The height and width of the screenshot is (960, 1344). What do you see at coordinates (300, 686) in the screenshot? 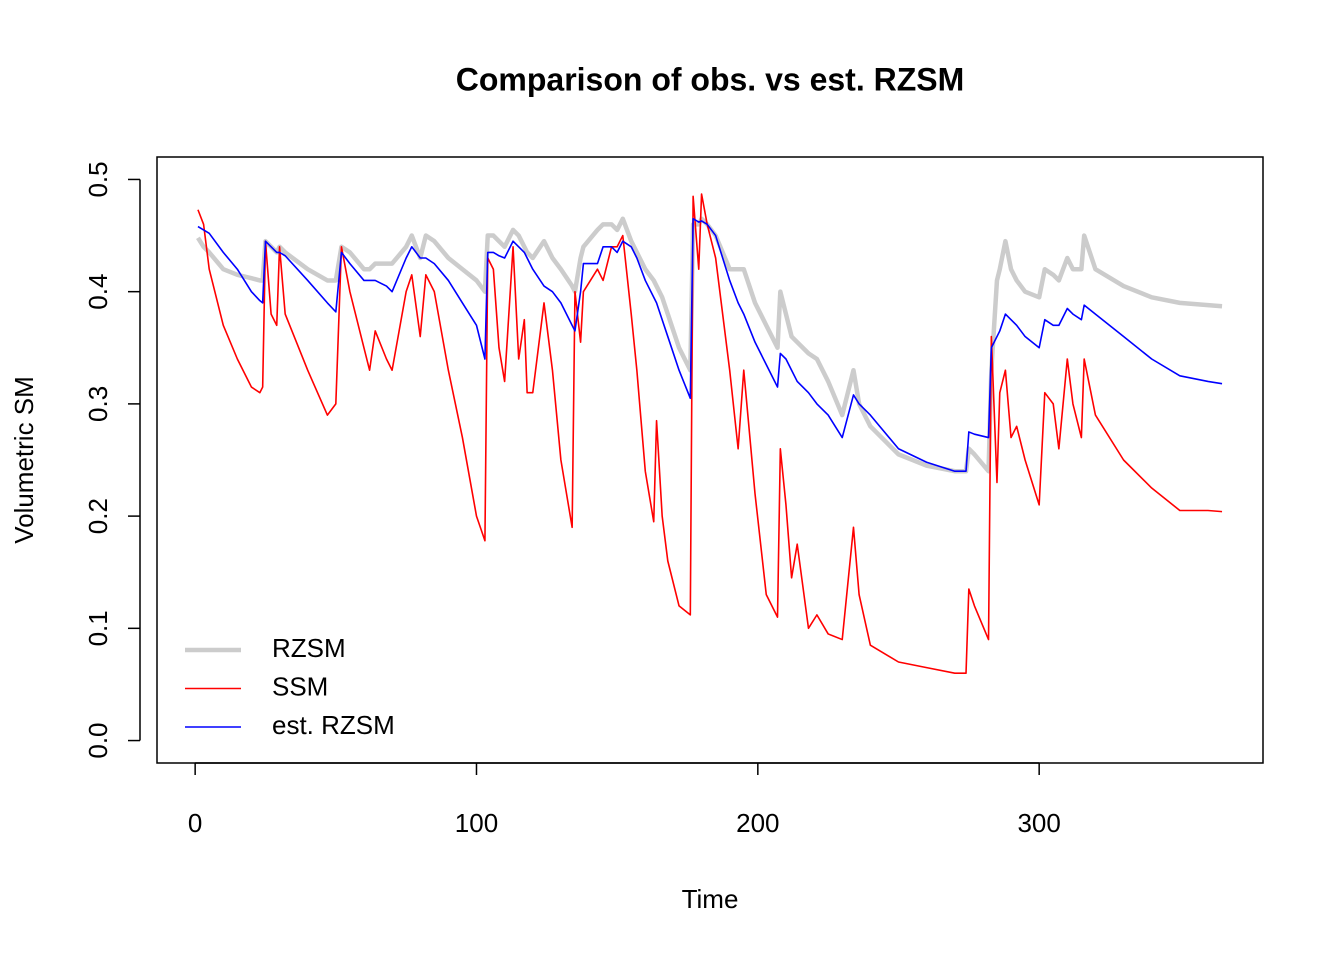
I see `legend-label: SSM` at bounding box center [300, 686].